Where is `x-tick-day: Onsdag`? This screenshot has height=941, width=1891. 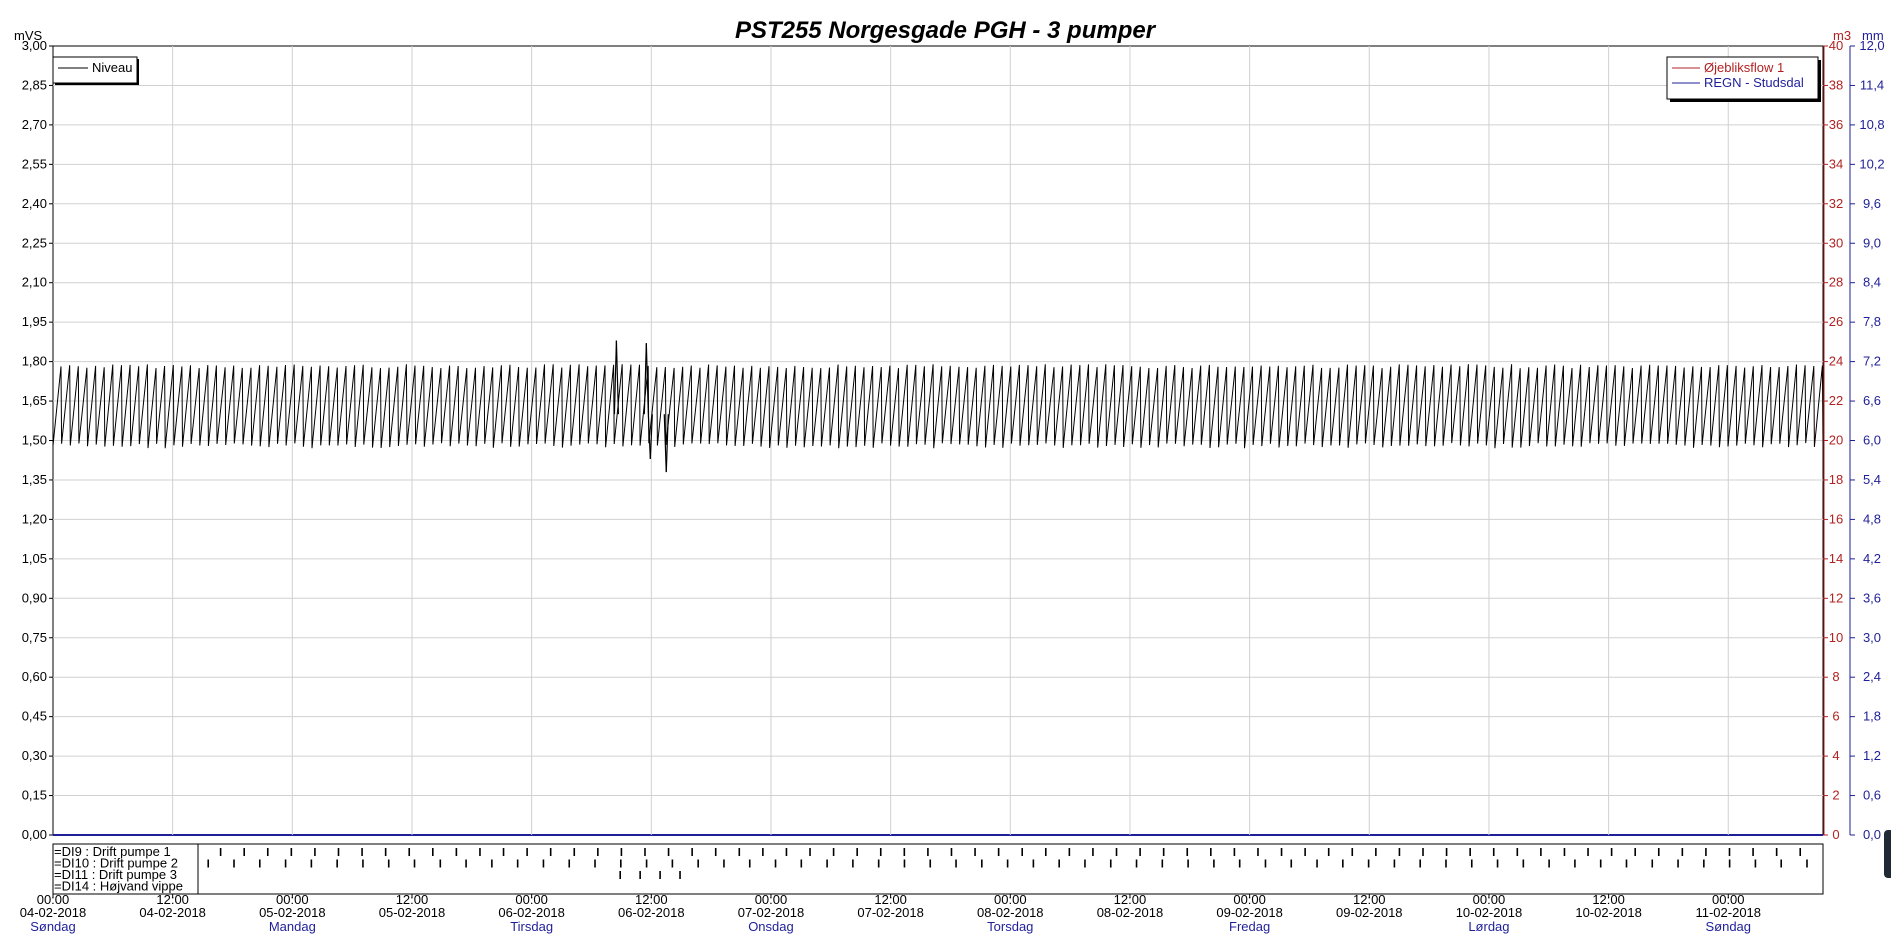 x-tick-day: Onsdag is located at coordinates (771, 926).